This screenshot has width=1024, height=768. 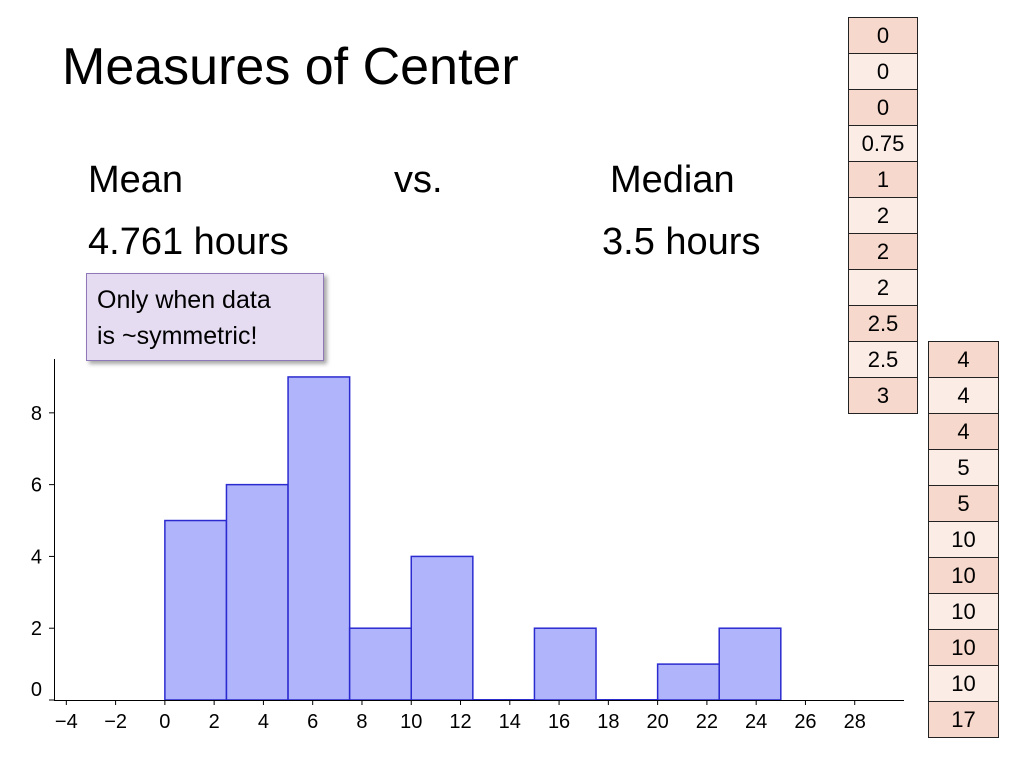 I want to click on x-tick-label: 28, so click(x=855, y=722).